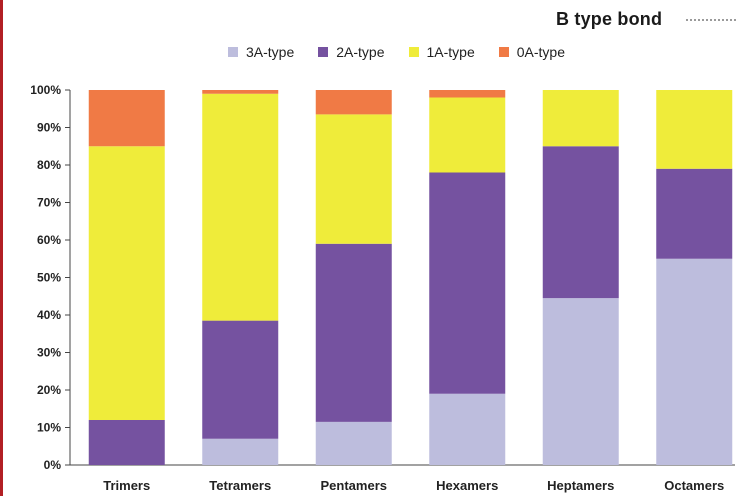 This screenshot has height=496, width=740. I want to click on x-category-label: Trimers, so click(126, 485).